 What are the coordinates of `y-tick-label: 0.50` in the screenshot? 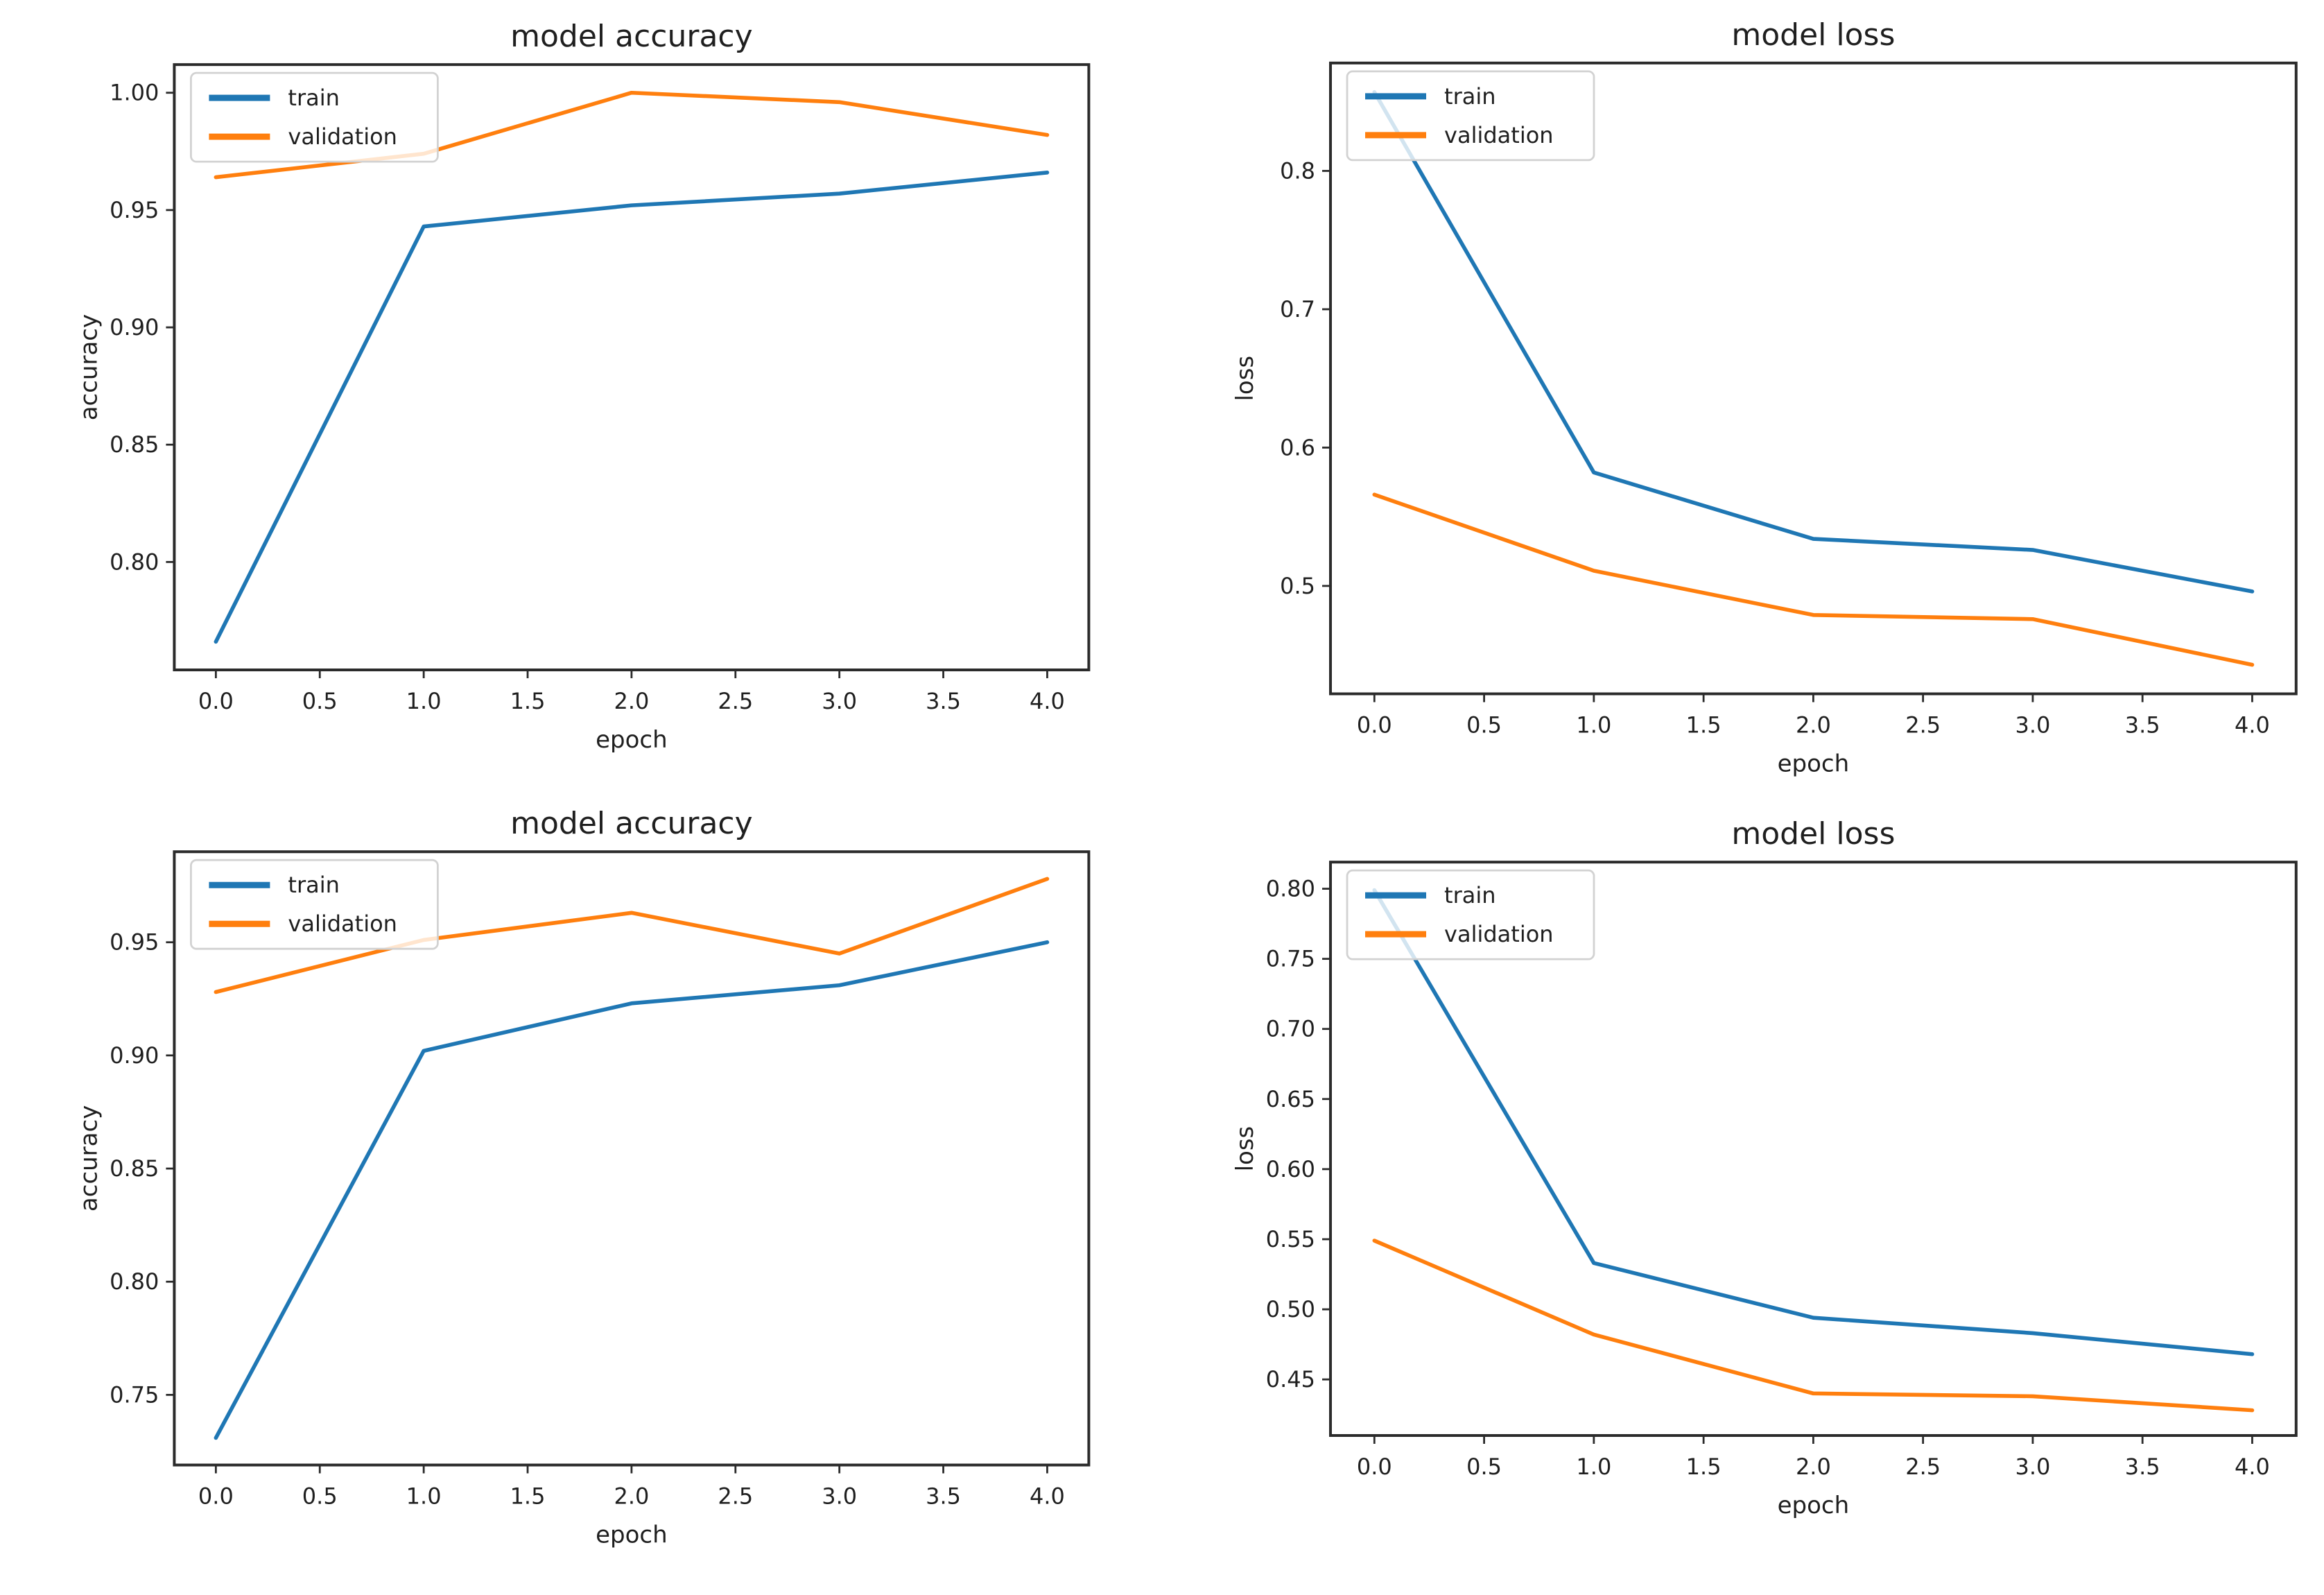 It's located at (1291, 1309).